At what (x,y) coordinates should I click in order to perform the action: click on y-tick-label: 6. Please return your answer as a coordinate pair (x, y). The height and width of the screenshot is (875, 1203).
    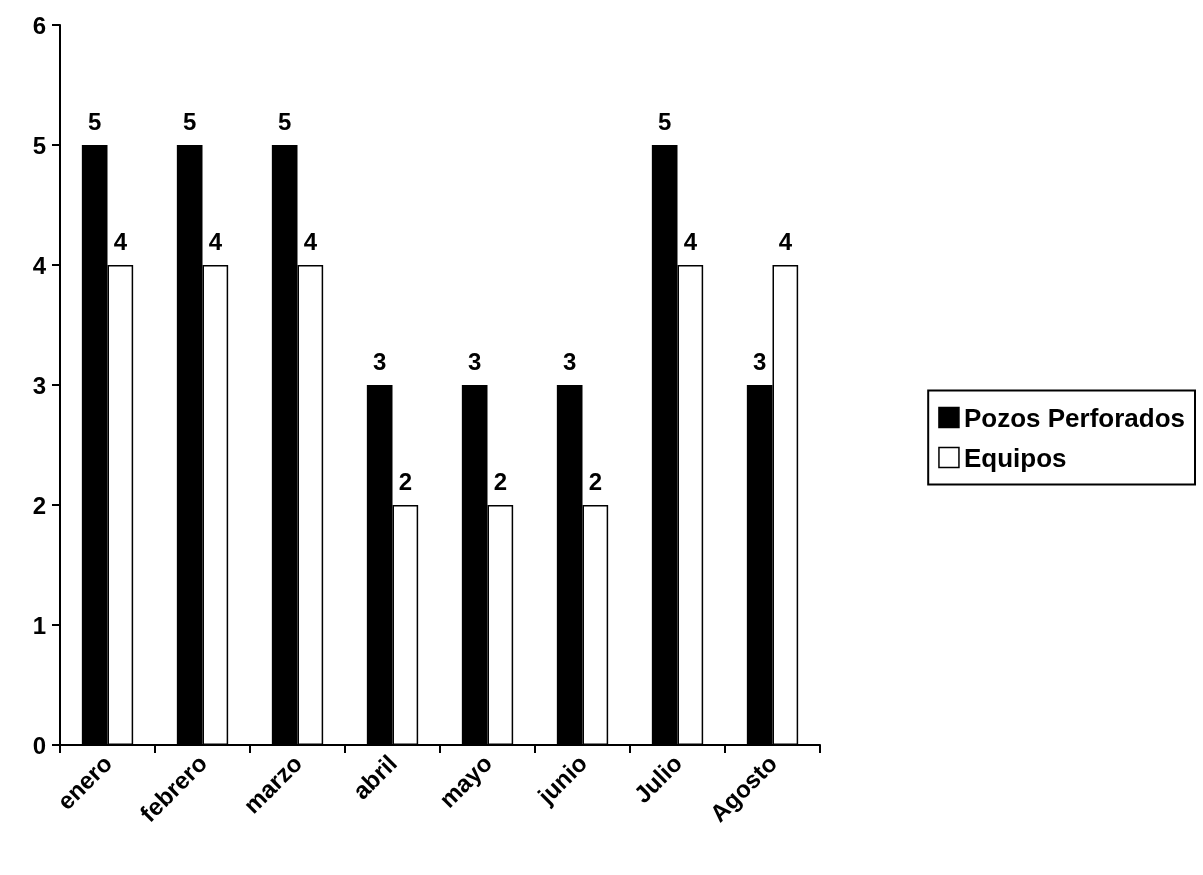
    Looking at the image, I should click on (39, 25).